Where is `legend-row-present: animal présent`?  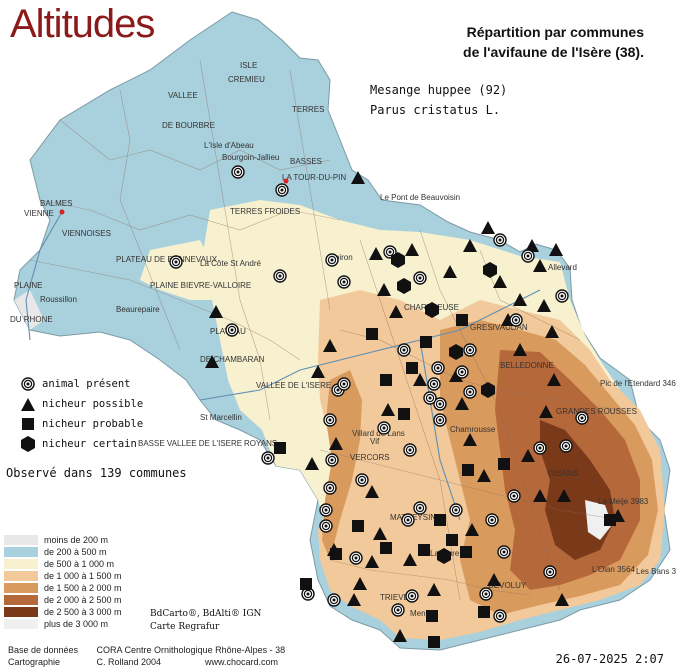
legend-row-present: animal présent is located at coordinates (81, 384).